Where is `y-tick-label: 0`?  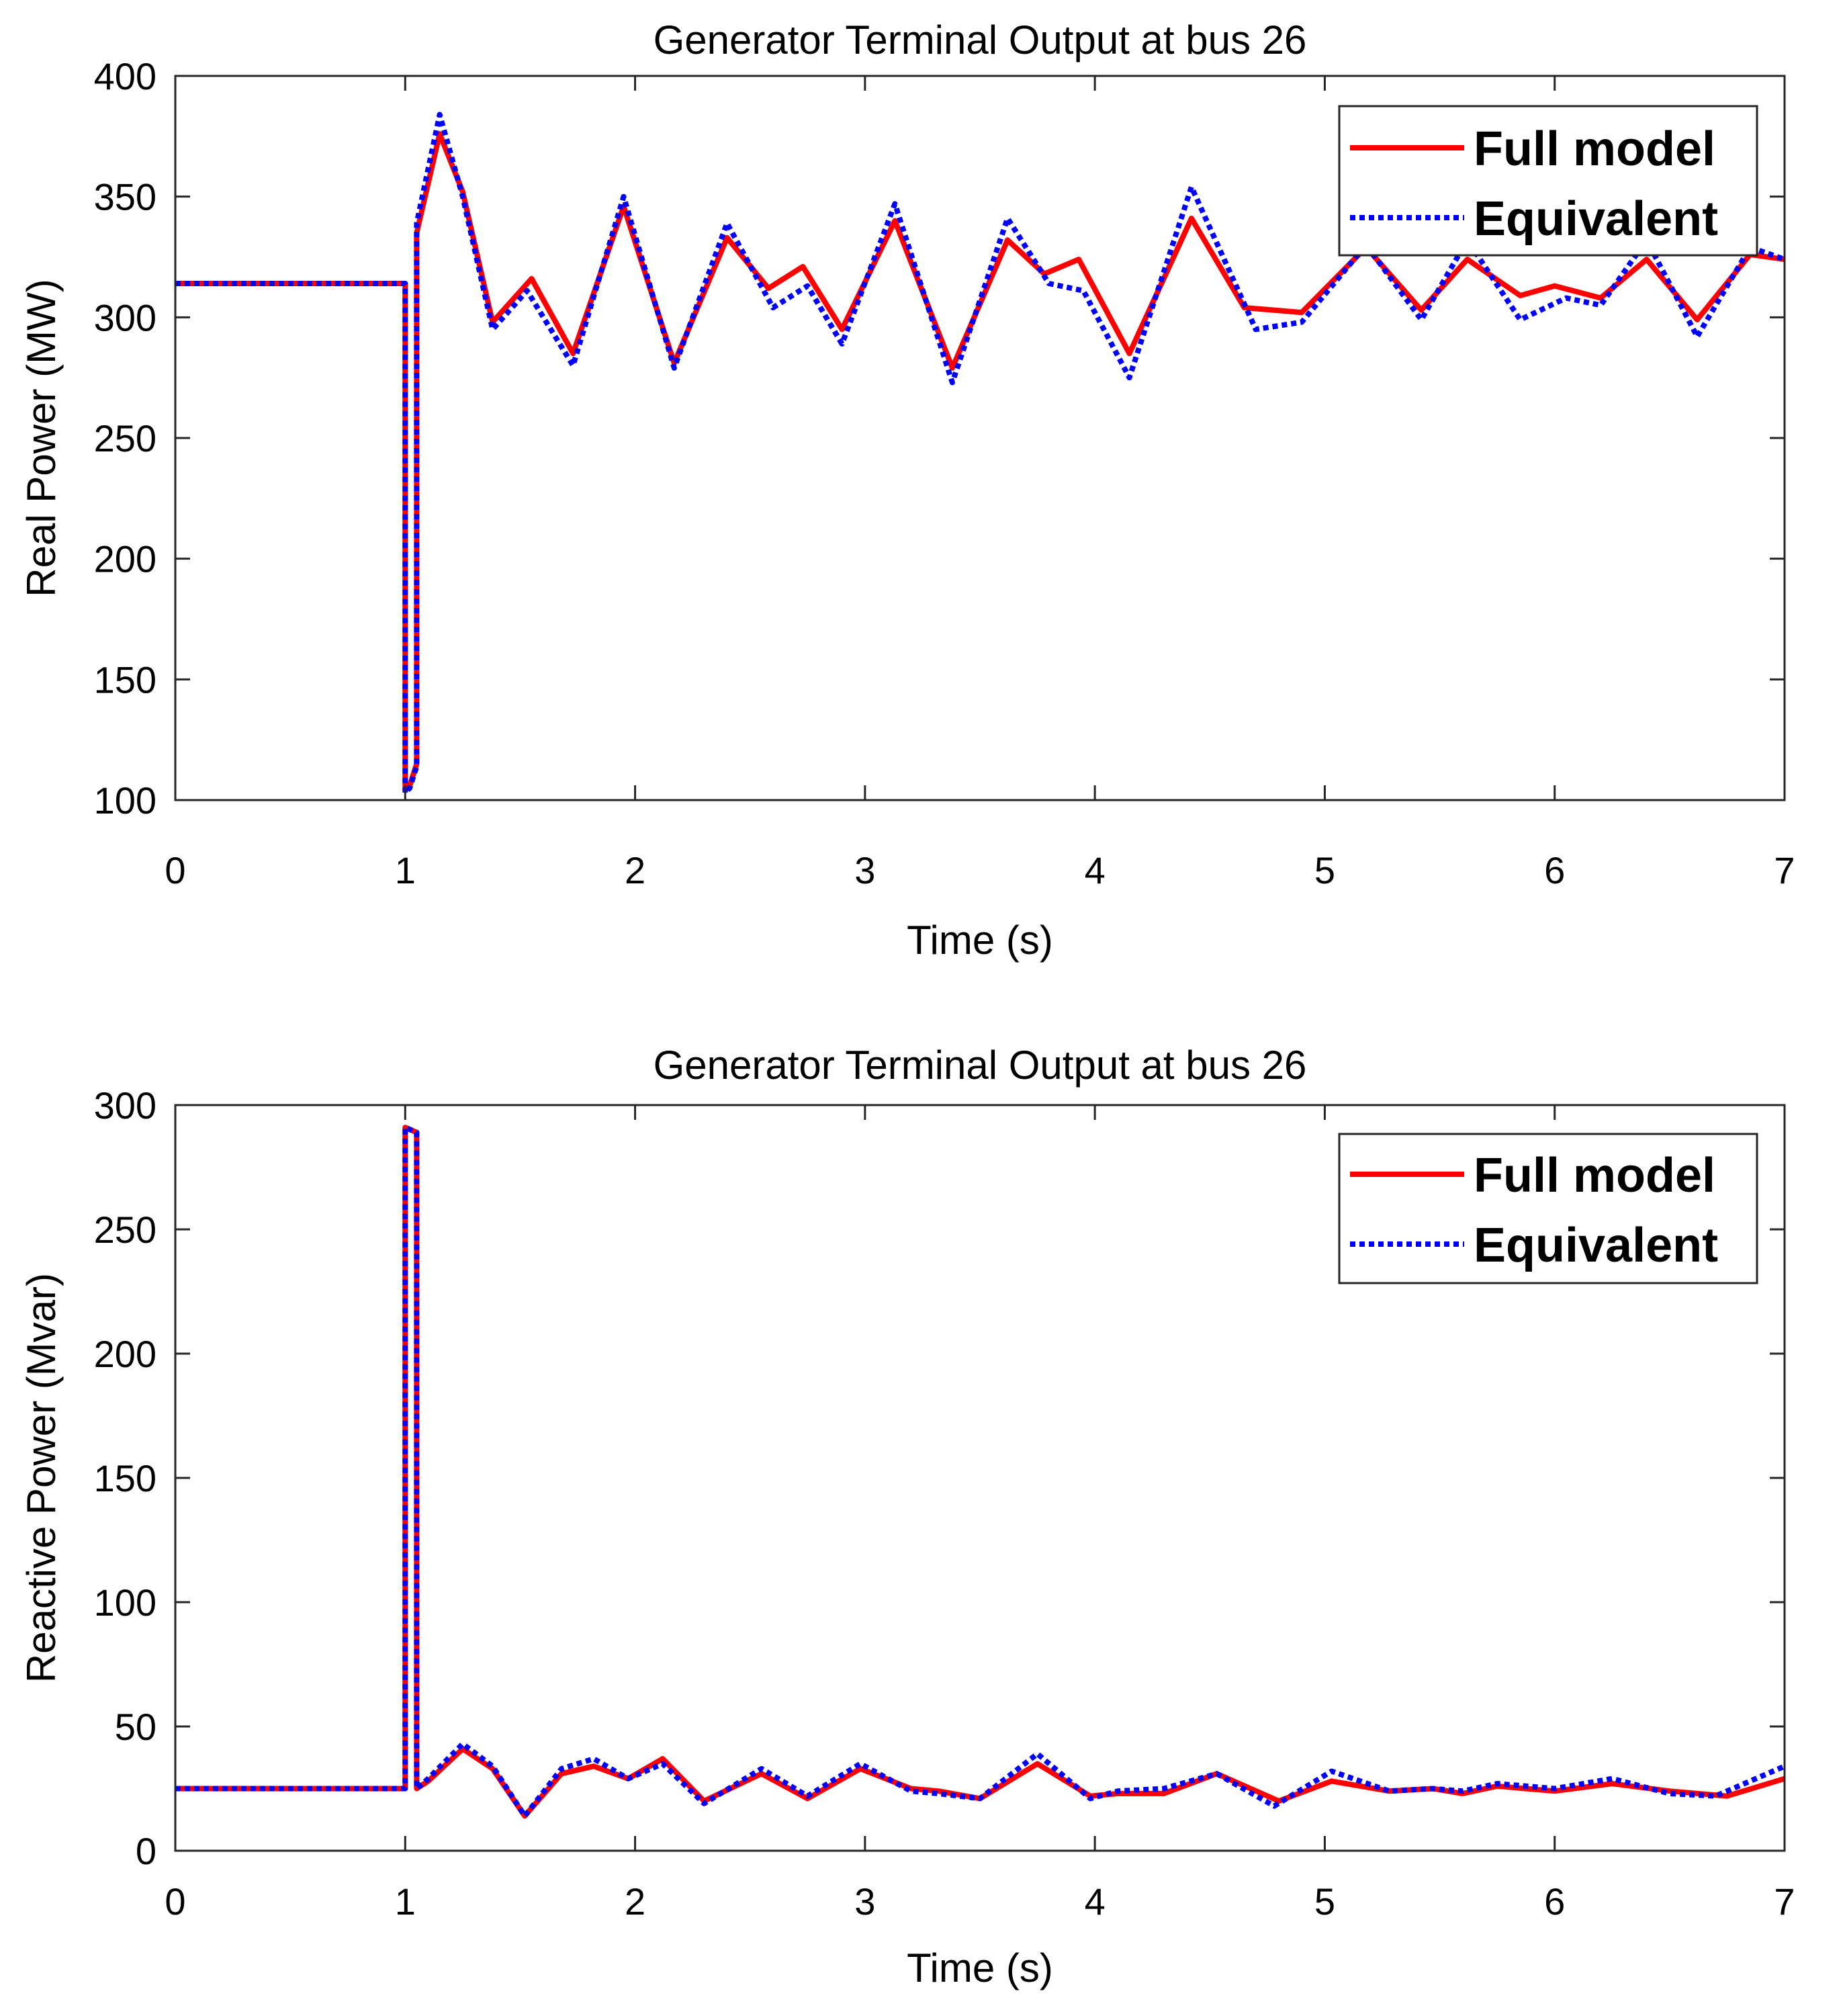
y-tick-label: 0 is located at coordinates (146, 1851).